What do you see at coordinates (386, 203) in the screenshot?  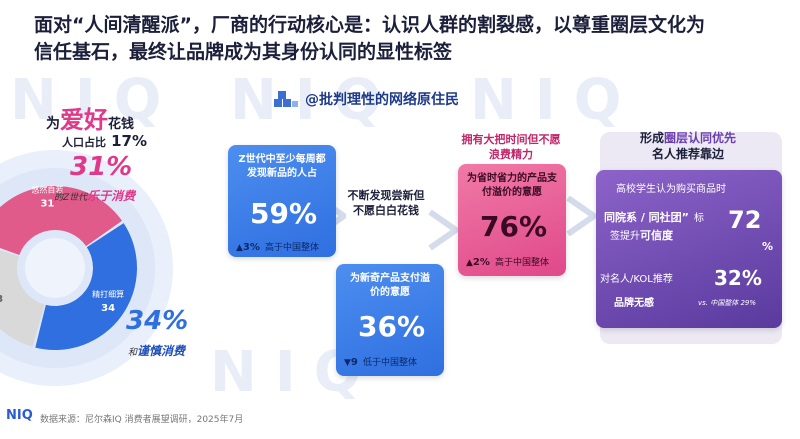 I see `discover-new-label: 不断发现尝新但不愿白白花钱` at bounding box center [386, 203].